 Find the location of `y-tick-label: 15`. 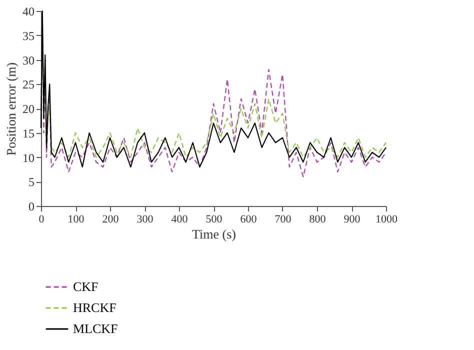

y-tick-label: 15 is located at coordinates (28, 133).